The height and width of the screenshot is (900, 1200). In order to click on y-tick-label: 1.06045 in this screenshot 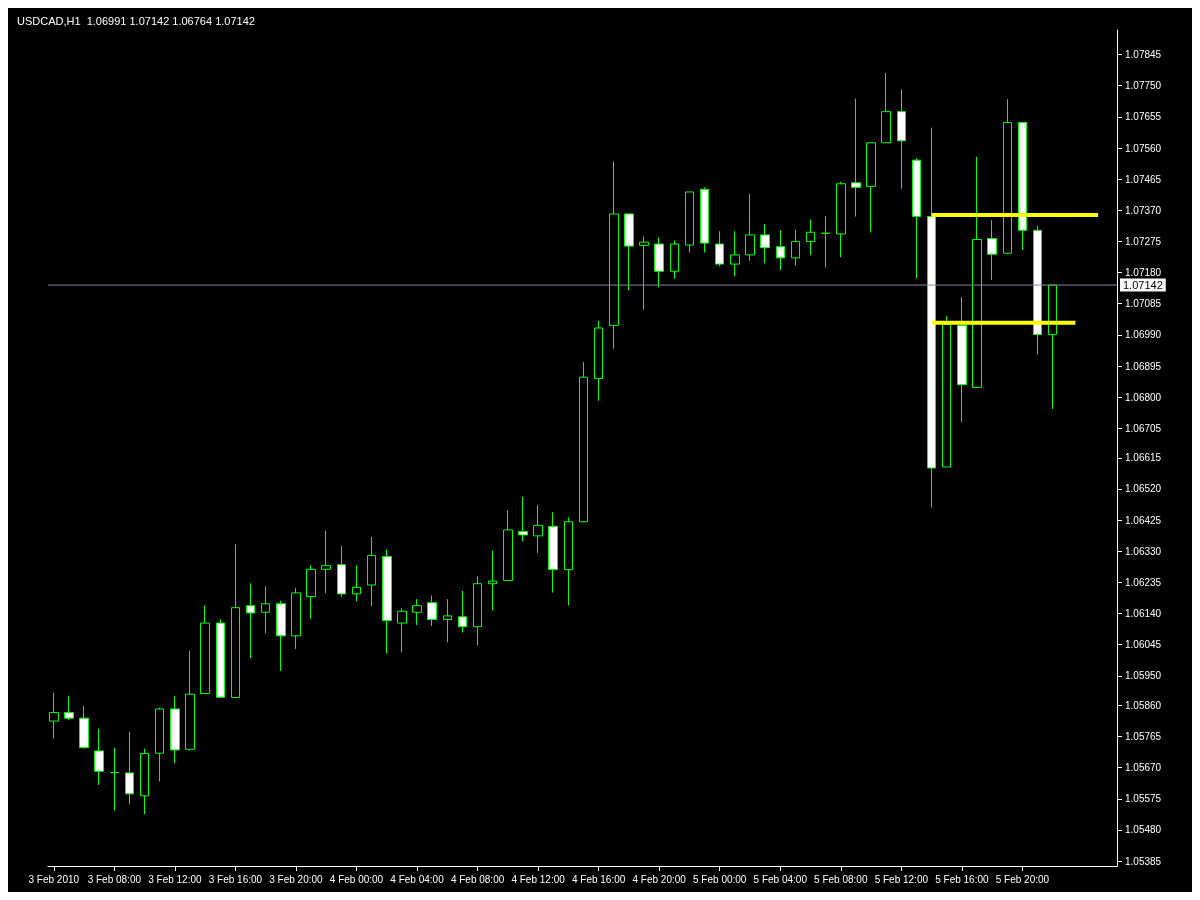, I will do `click(1143, 645)`.